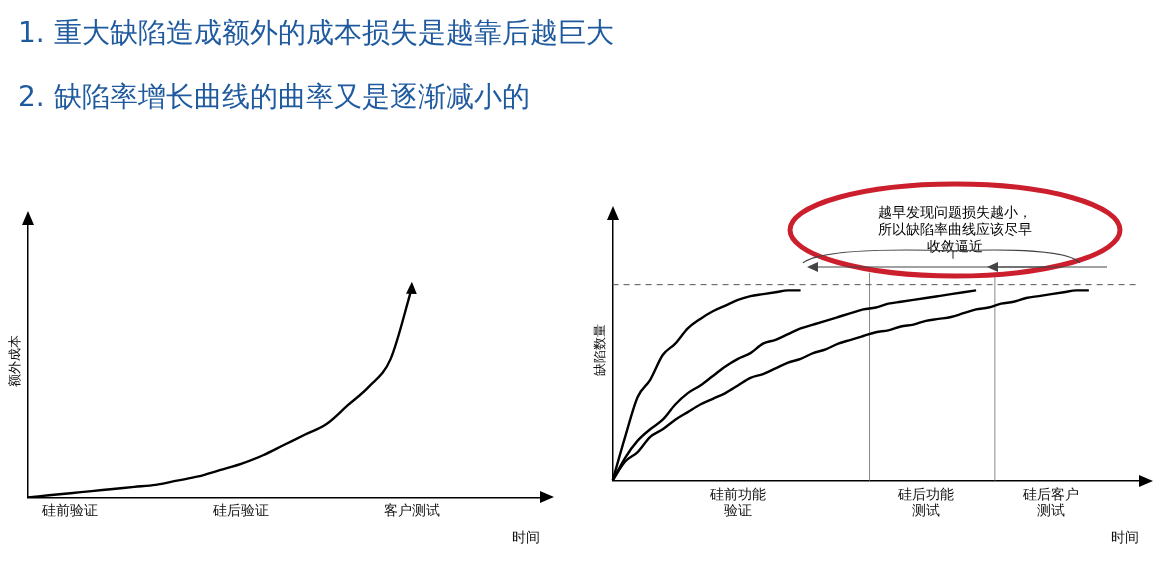 This screenshot has height=562, width=1169. What do you see at coordinates (70, 510) in the screenshot?
I see `x-tick-label: 硅前验证` at bounding box center [70, 510].